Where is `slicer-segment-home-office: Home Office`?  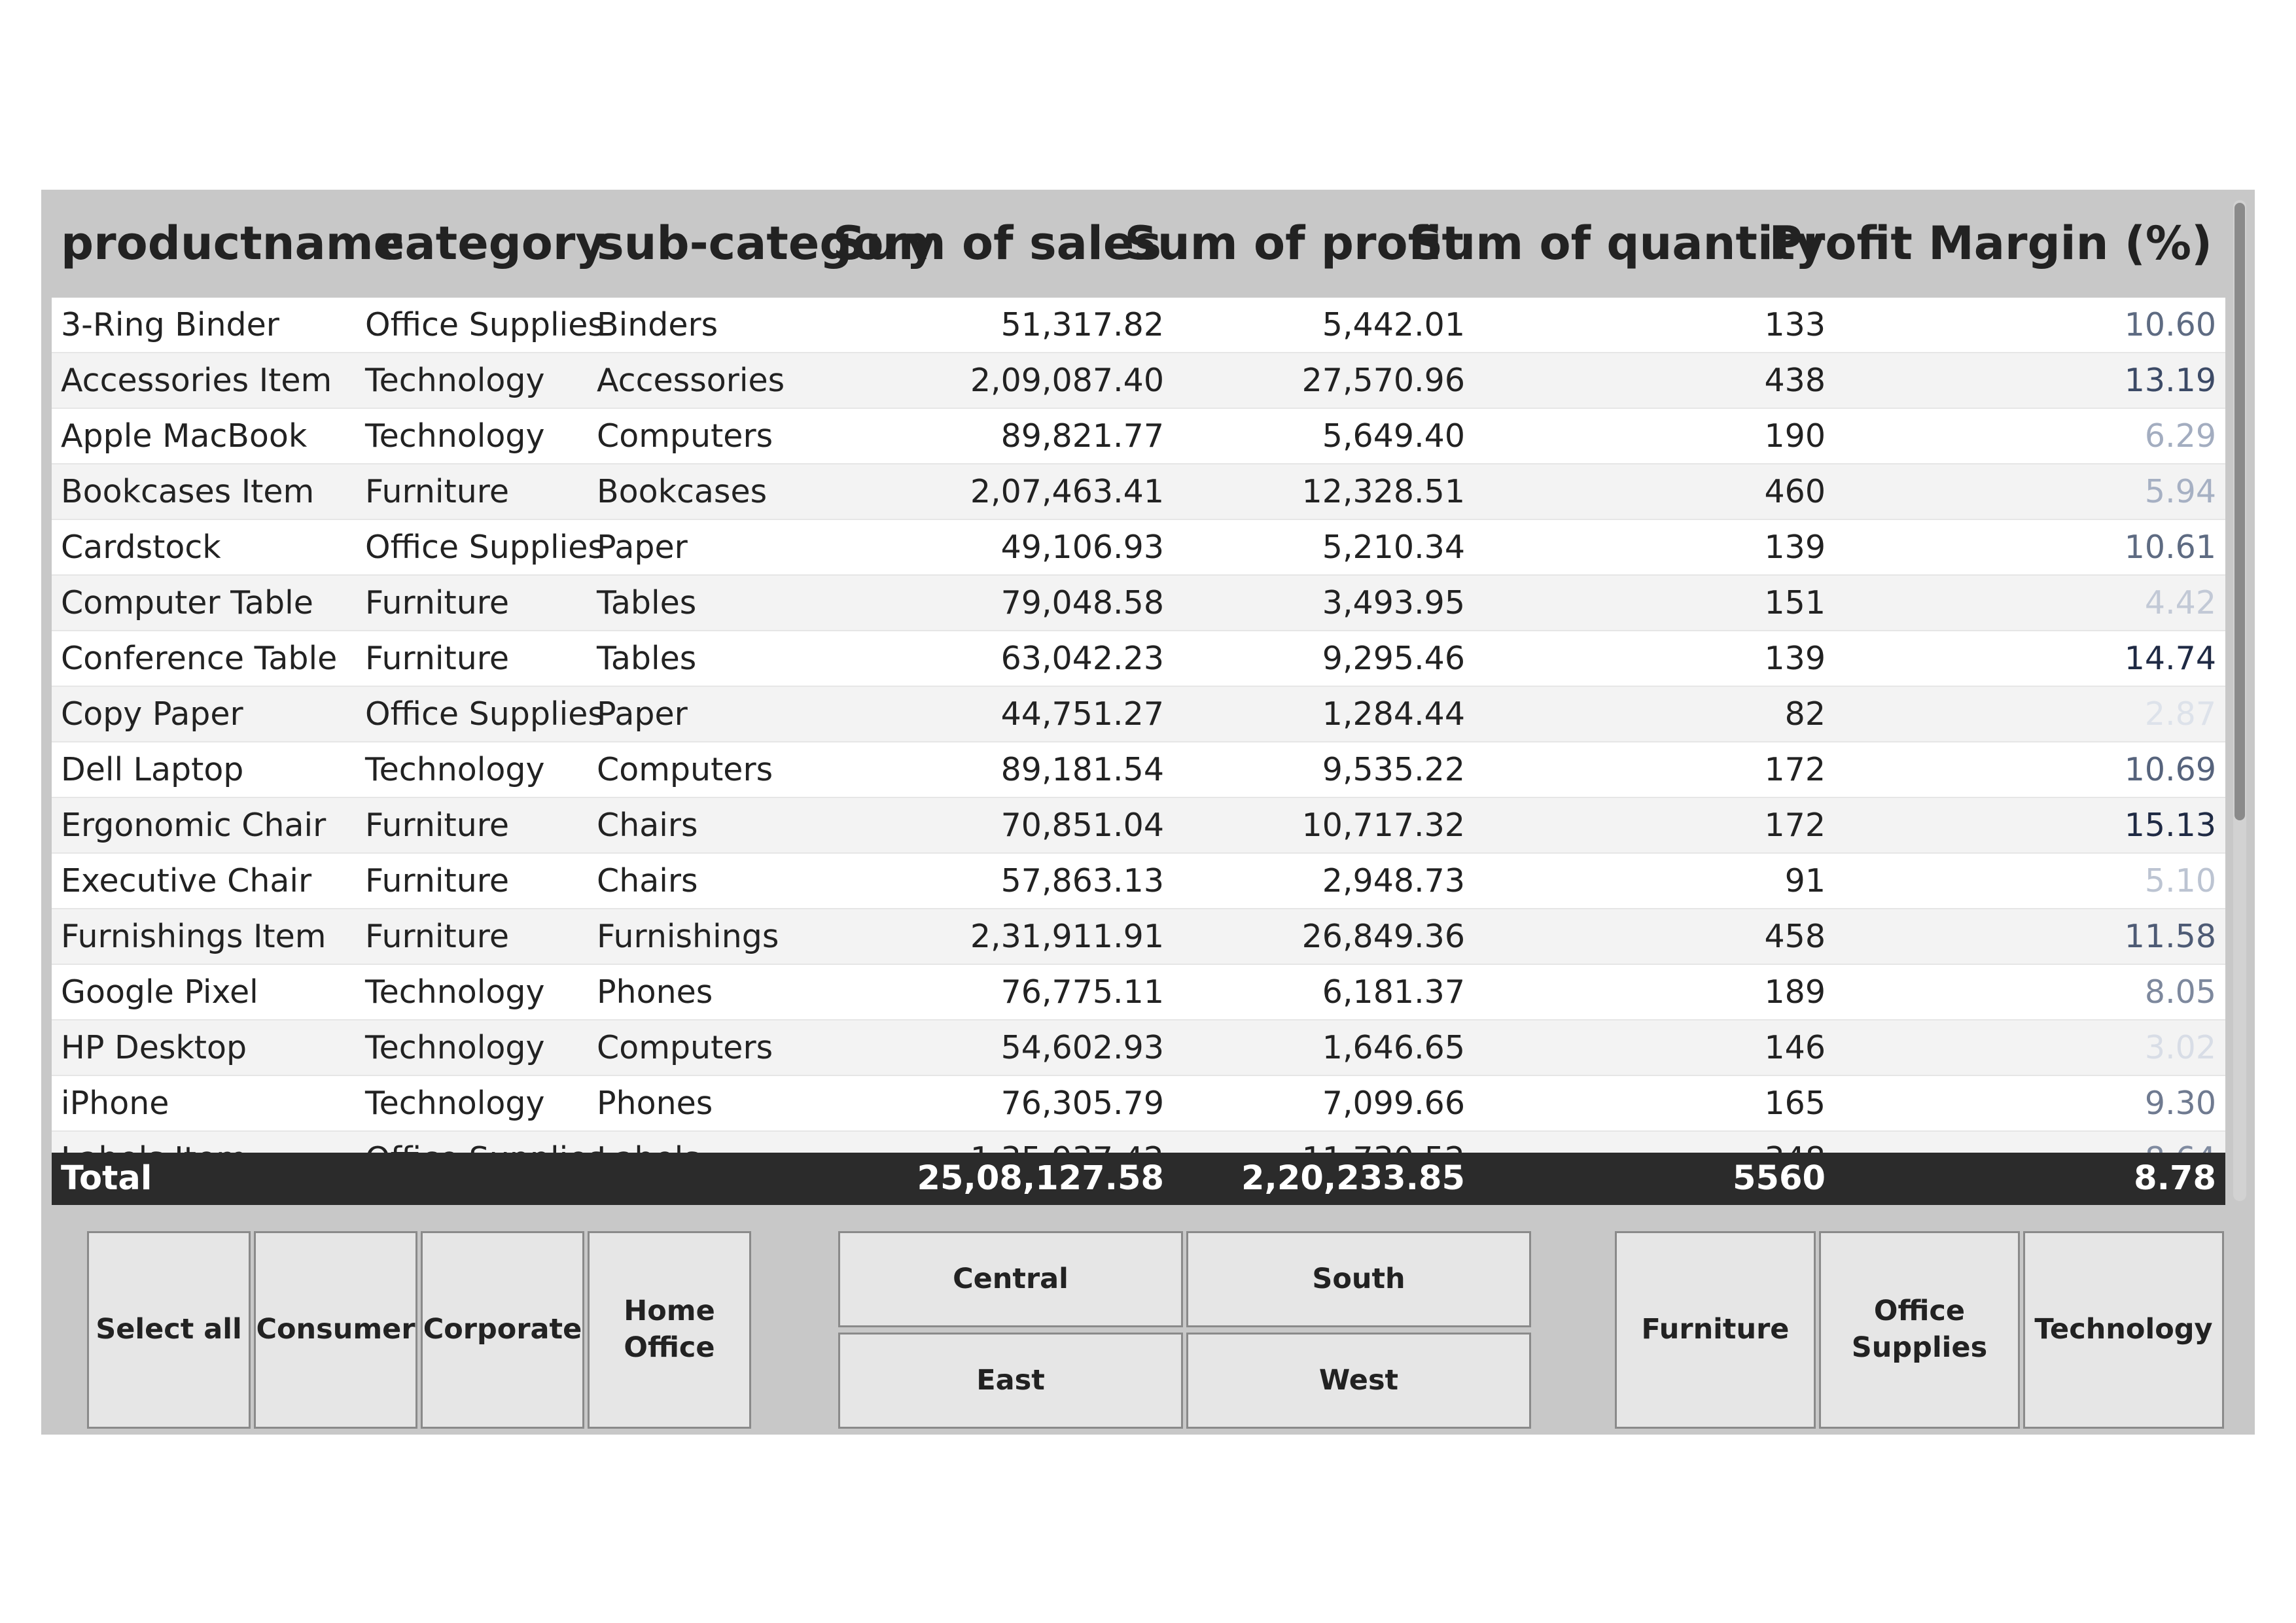 slicer-segment-home-office: Home Office is located at coordinates (669, 1330).